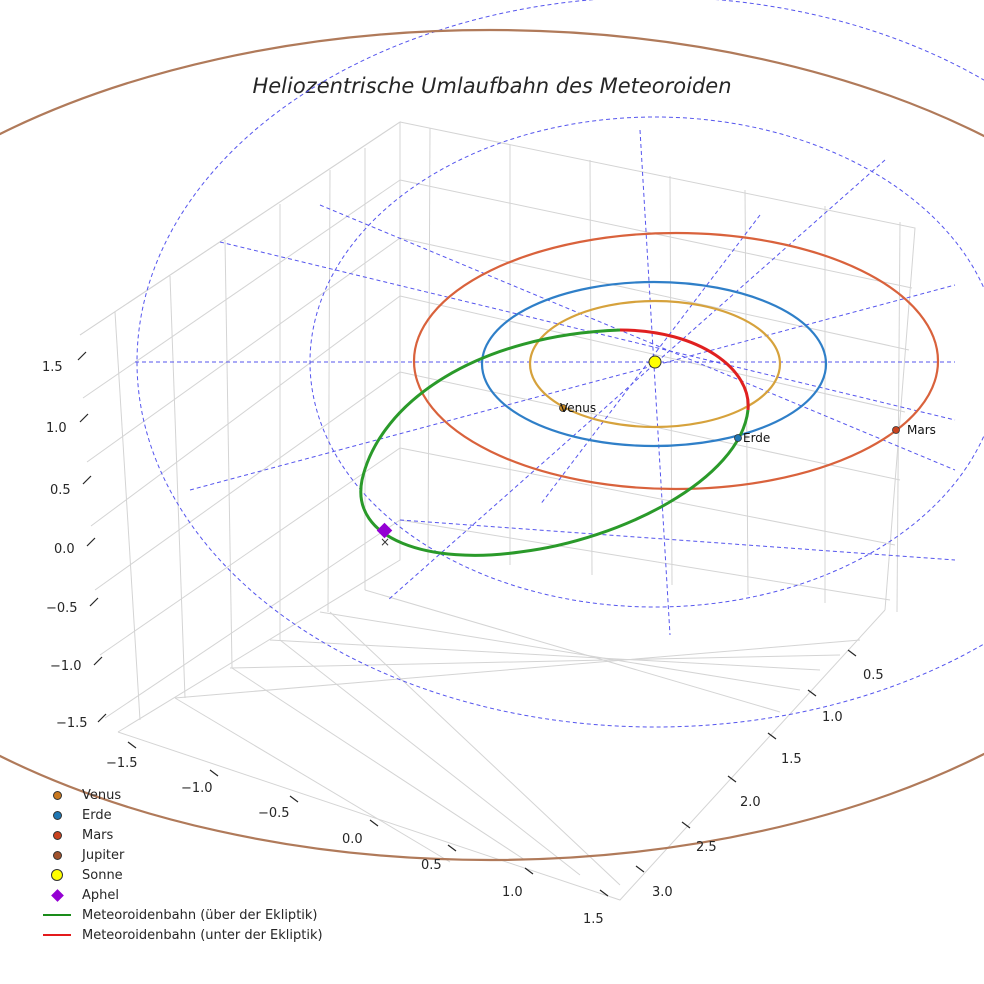 The height and width of the screenshot is (984, 984). What do you see at coordinates (57, 915) in the screenshot?
I see `above-line-legend-icon` at bounding box center [57, 915].